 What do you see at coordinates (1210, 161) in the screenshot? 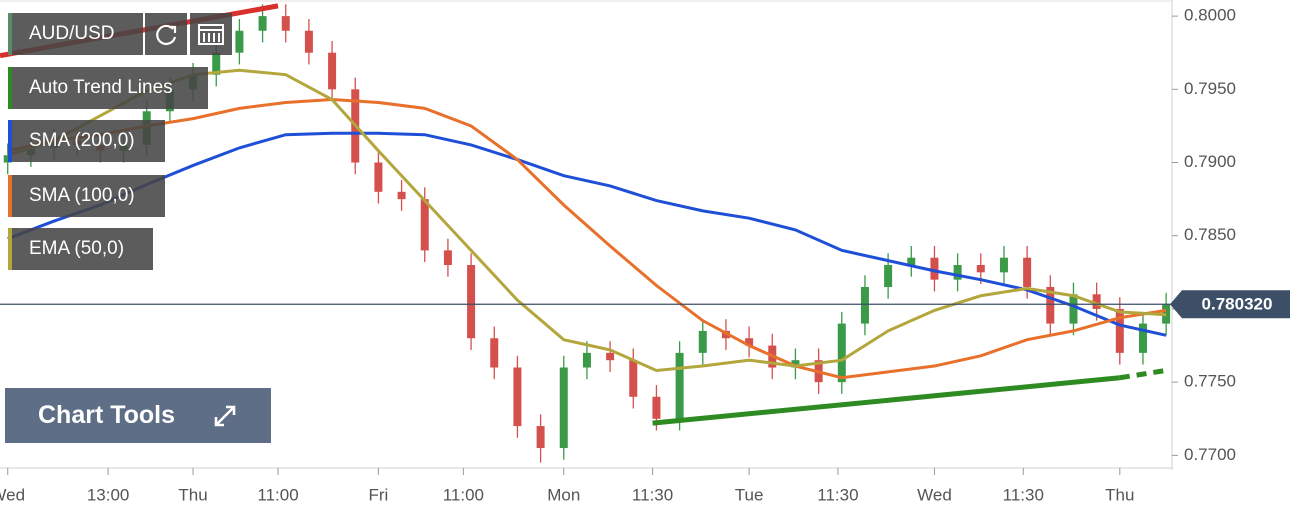
I see `y-tick-label: 0.7900` at bounding box center [1210, 161].